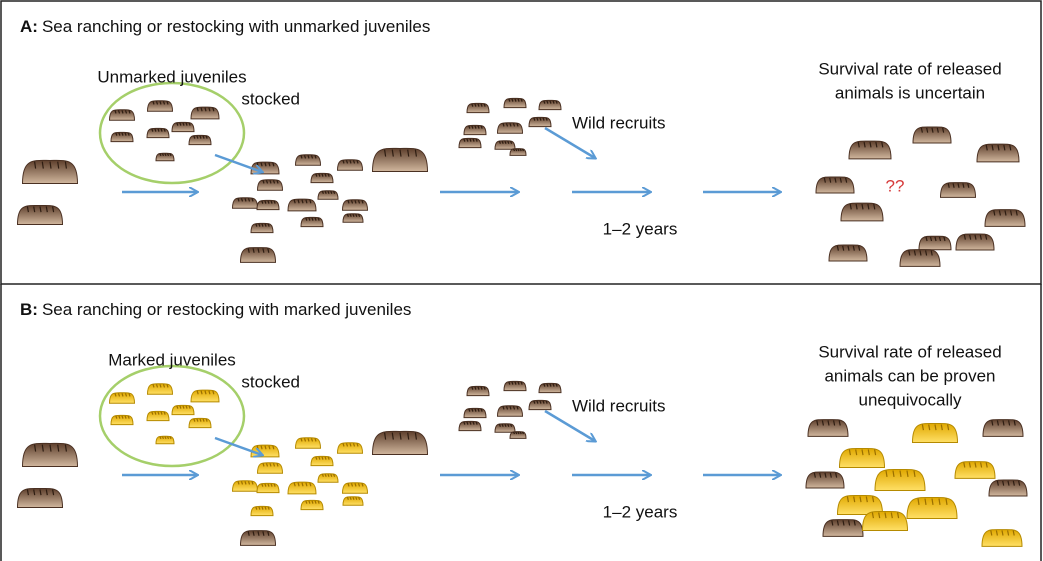 The width and height of the screenshot is (1043, 561). Describe the element at coordinates (29, 26) in the screenshot. I see `panel-label: A:` at that location.